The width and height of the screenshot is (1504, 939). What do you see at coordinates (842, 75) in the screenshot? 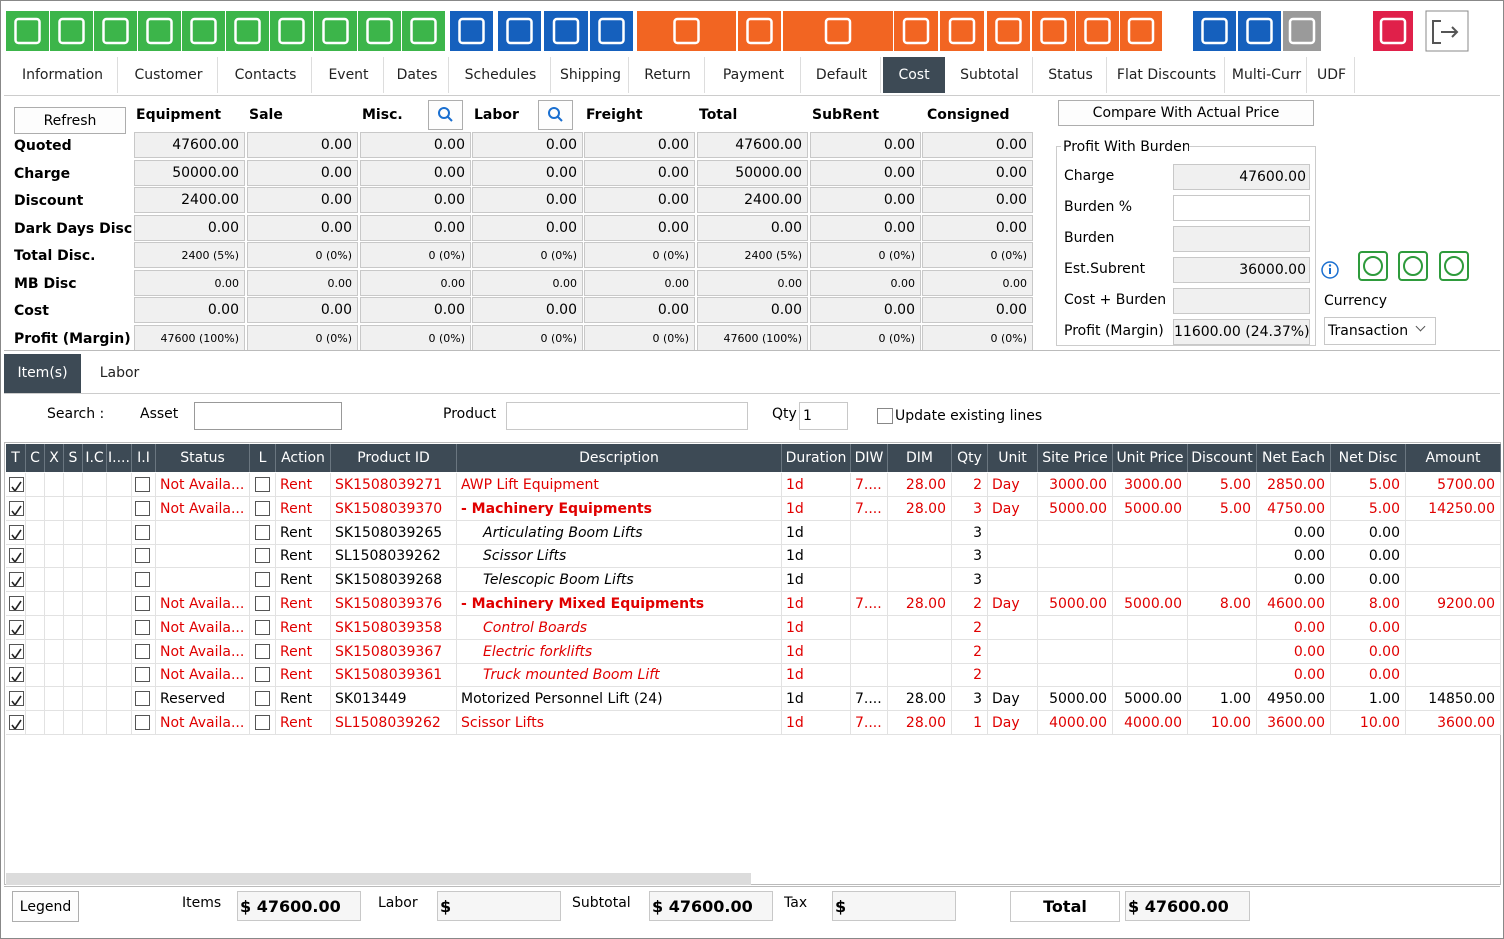
I see `tab: Default` at bounding box center [842, 75].